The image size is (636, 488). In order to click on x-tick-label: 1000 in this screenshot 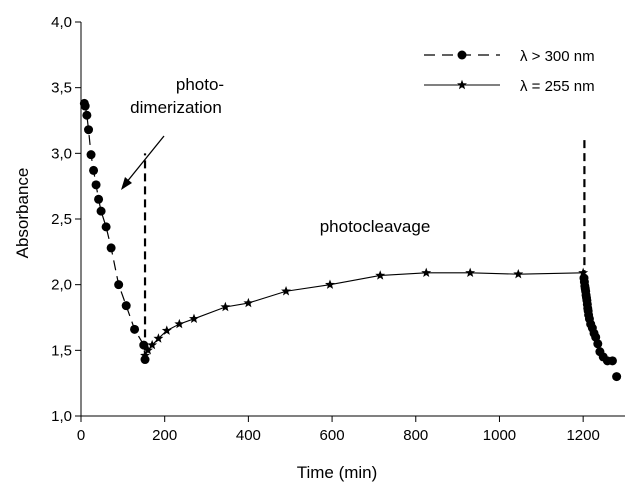, I will do `click(499, 435)`.